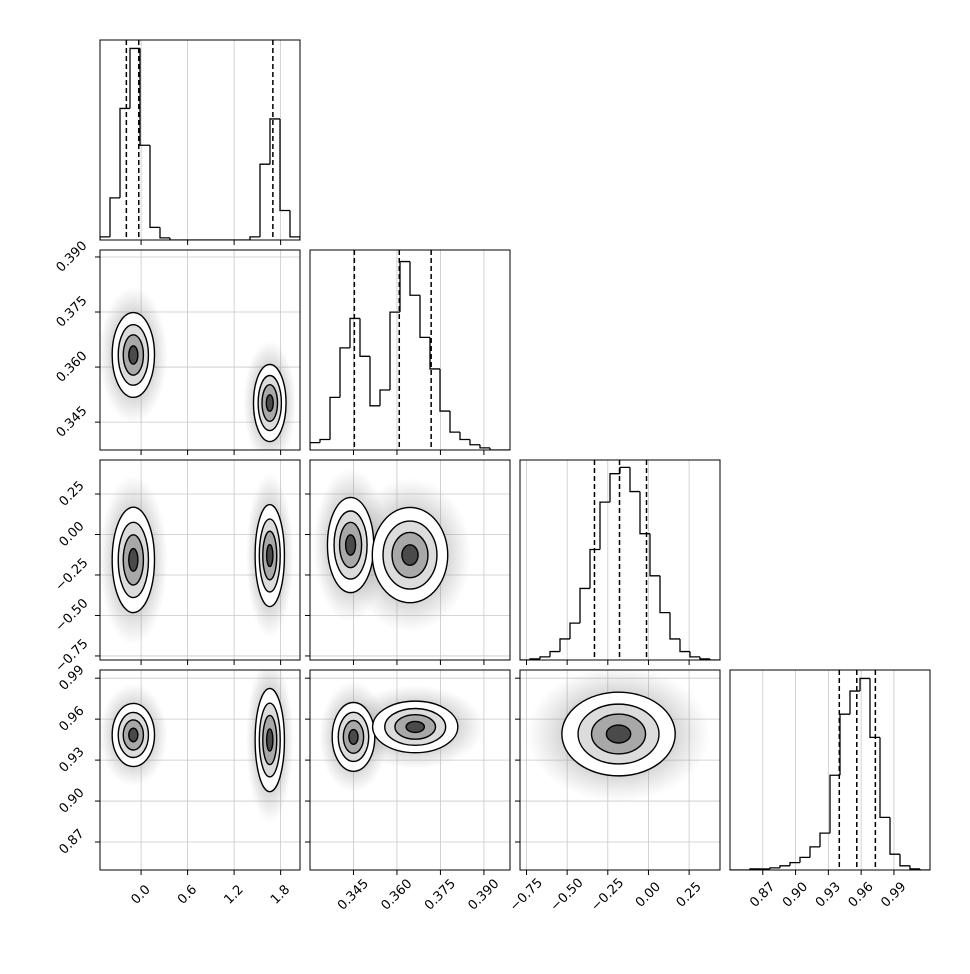  Describe the element at coordinates (567, 895) in the screenshot. I see `x-tick-label: −0.50` at that location.